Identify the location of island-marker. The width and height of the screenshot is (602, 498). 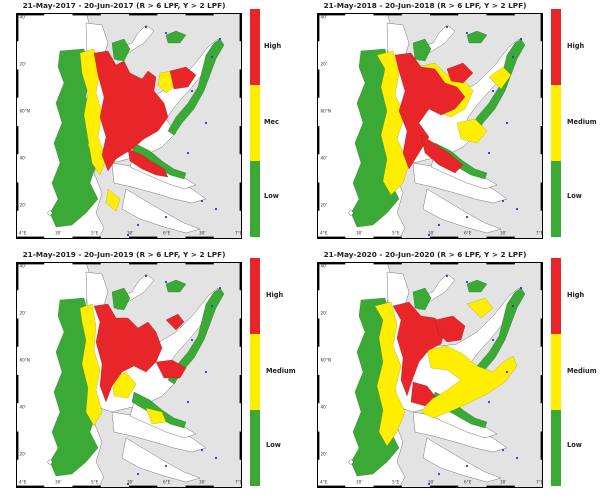
(50, 462).